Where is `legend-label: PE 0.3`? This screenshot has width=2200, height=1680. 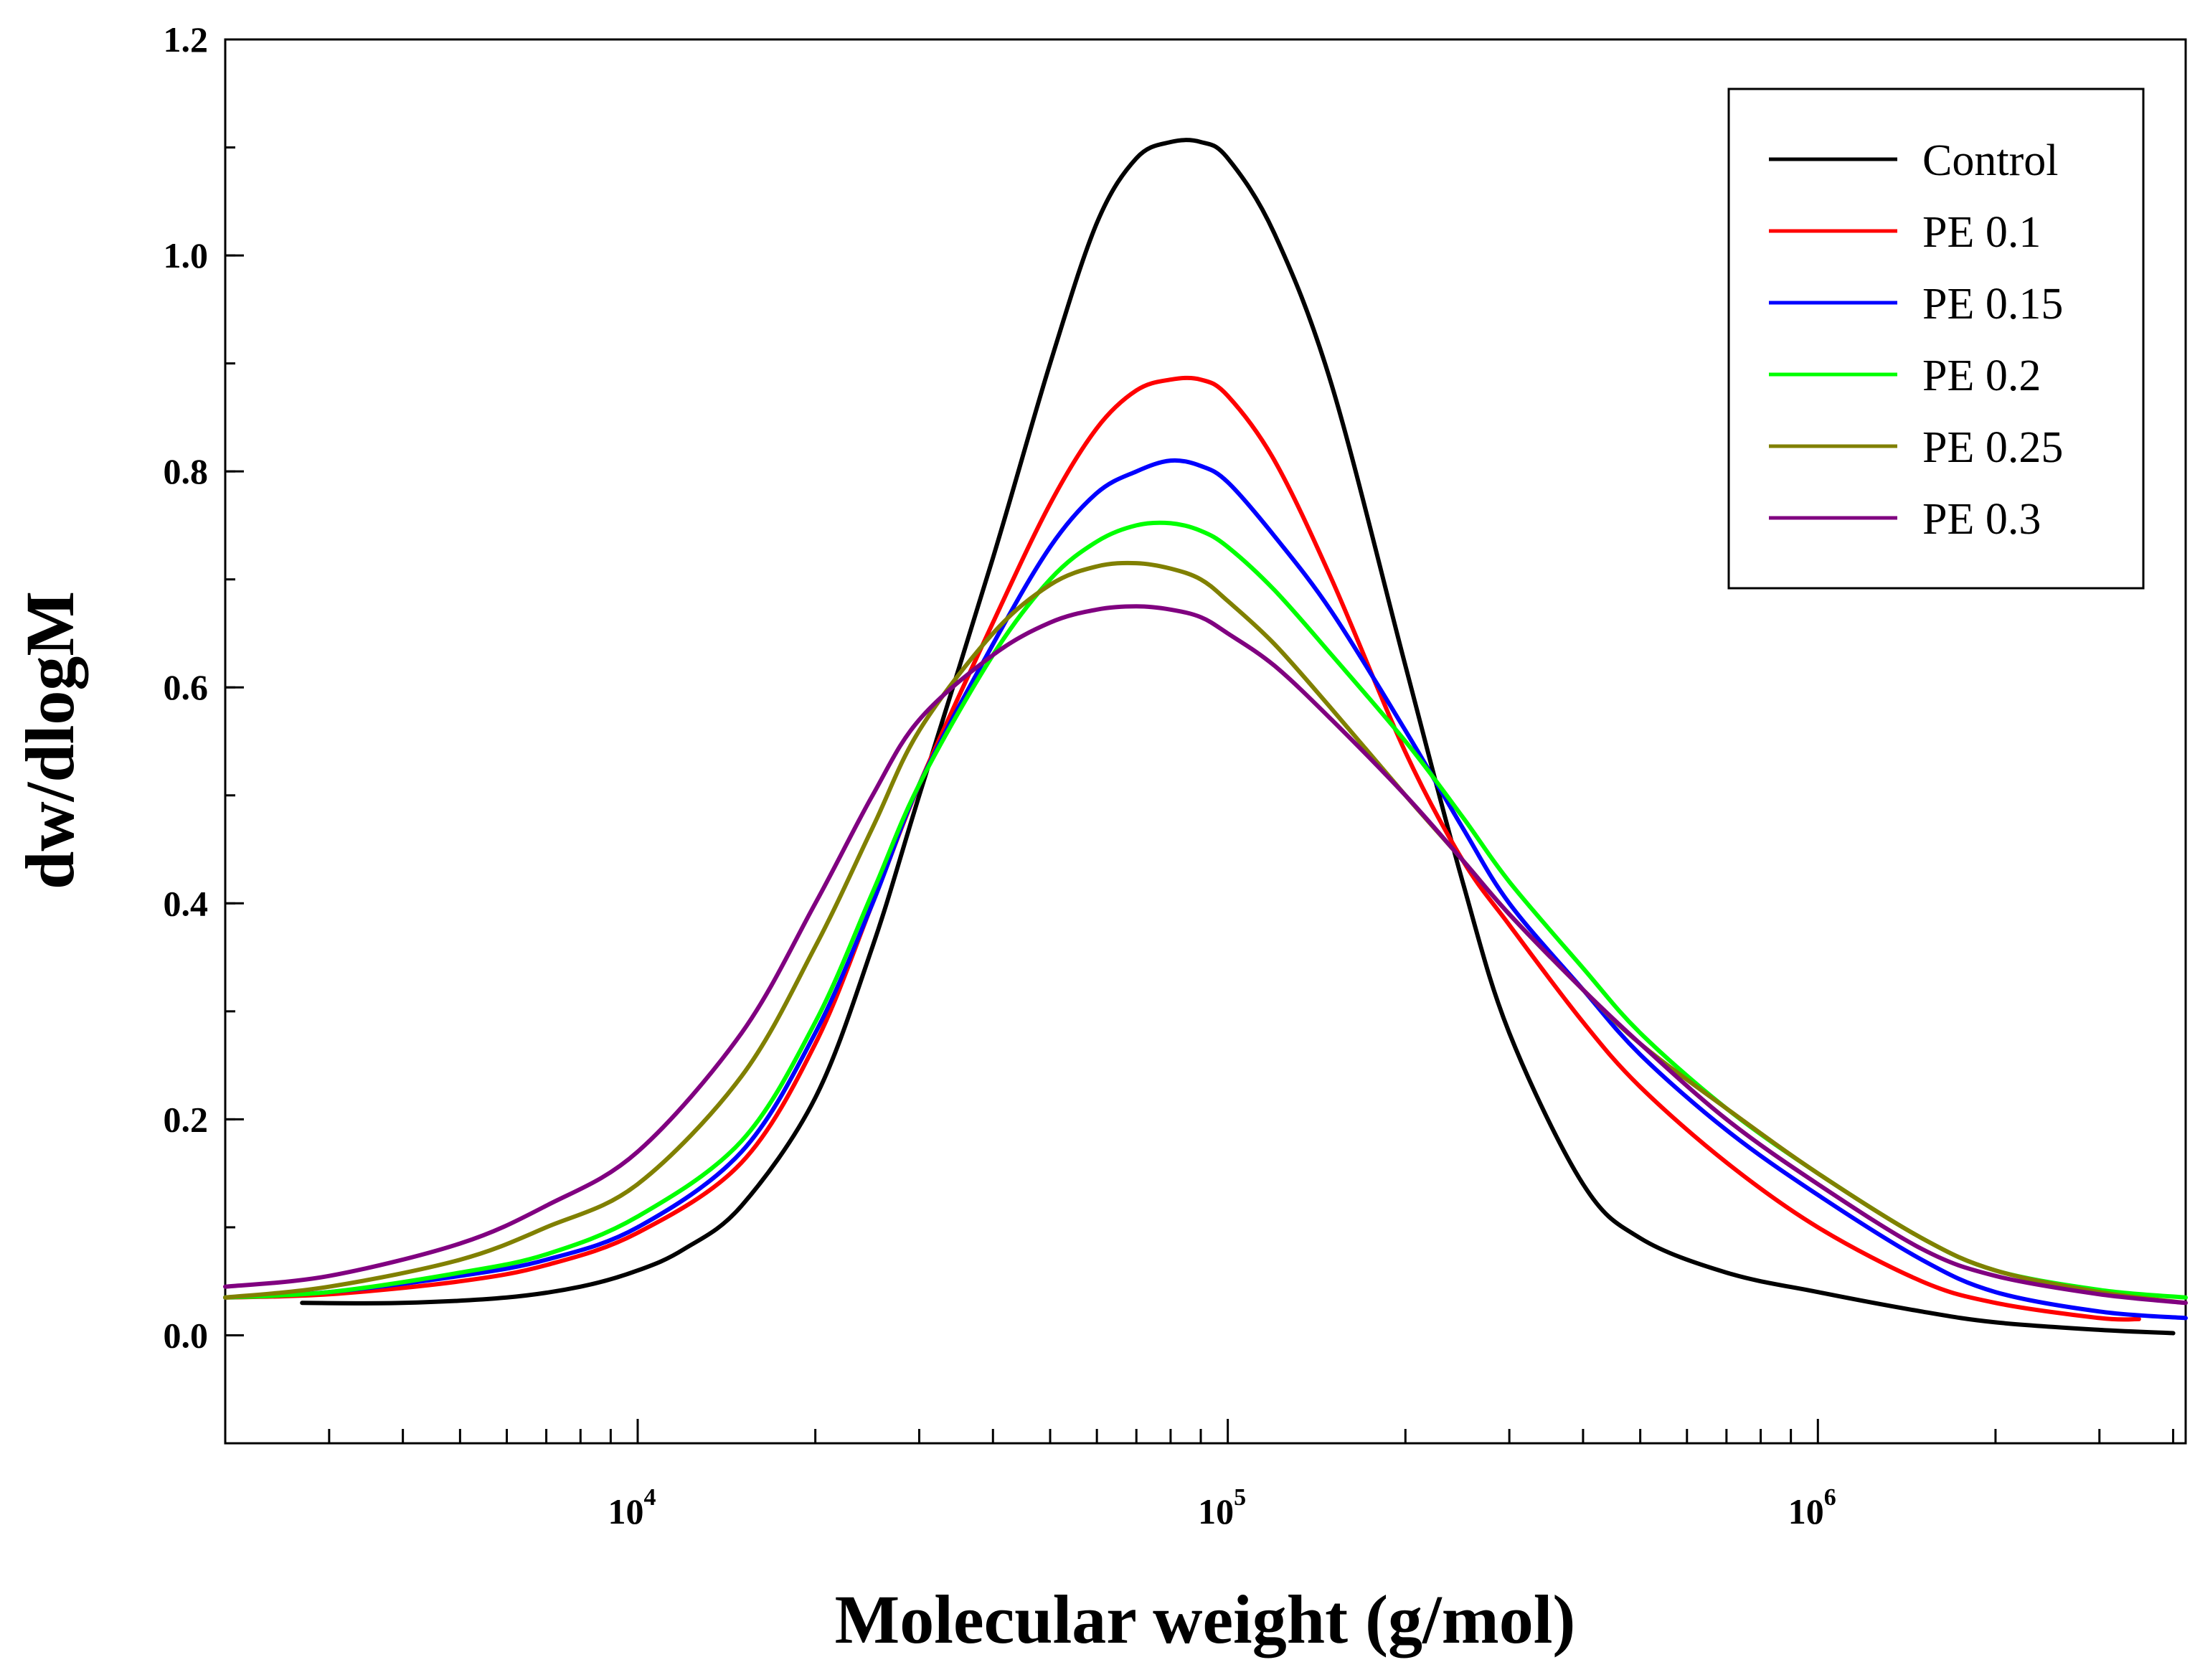 legend-label: PE 0.3 is located at coordinates (1981, 519).